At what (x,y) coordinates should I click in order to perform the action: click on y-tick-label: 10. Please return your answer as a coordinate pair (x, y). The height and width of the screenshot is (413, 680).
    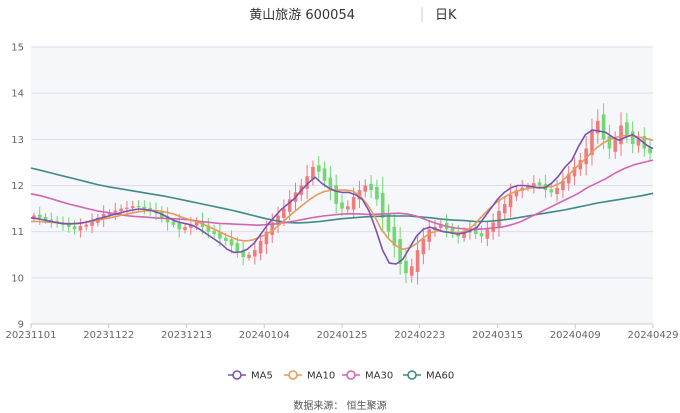
    Looking at the image, I should click on (17, 278).